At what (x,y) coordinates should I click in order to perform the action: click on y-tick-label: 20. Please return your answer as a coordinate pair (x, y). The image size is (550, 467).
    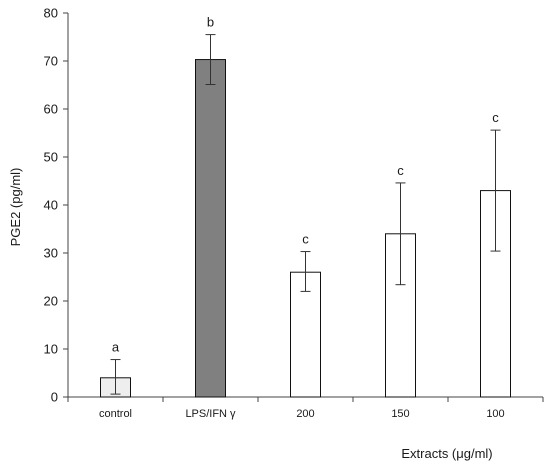
    Looking at the image, I should click on (51, 301).